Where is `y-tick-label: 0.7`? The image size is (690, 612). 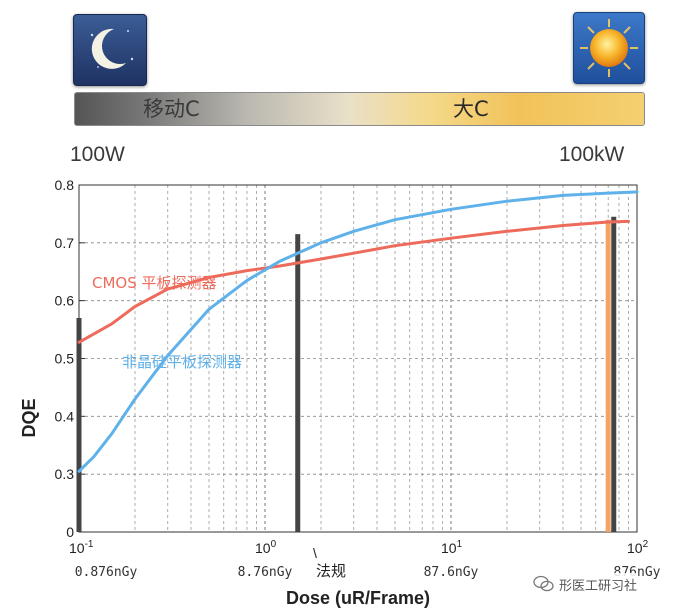
y-tick-label: 0.7 is located at coordinates (65, 243).